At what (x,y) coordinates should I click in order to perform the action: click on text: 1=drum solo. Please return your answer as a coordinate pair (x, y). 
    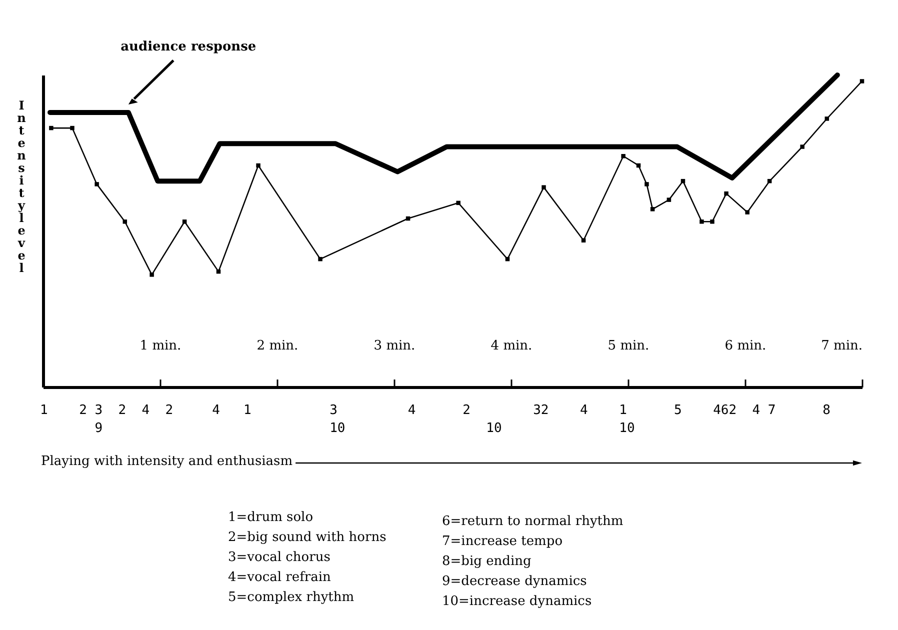
    Looking at the image, I should click on (271, 518).